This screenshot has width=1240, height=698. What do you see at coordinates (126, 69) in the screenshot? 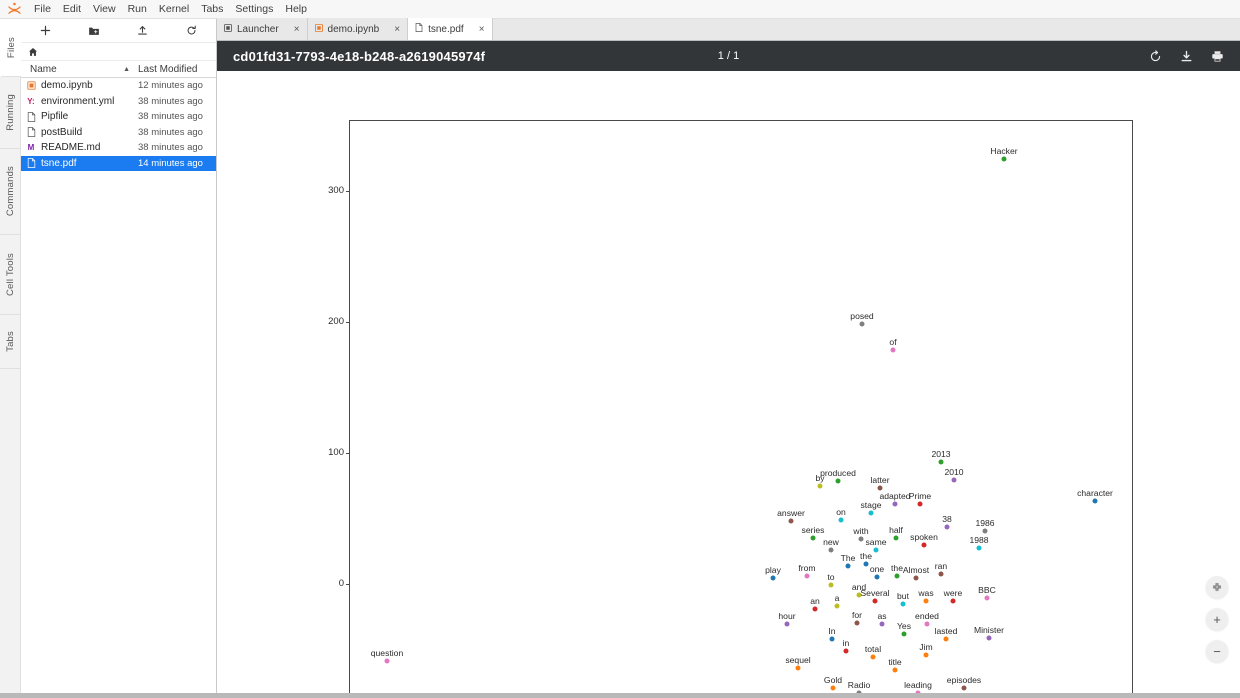
I see `sort-ascending-icon: ▲` at bounding box center [126, 69].